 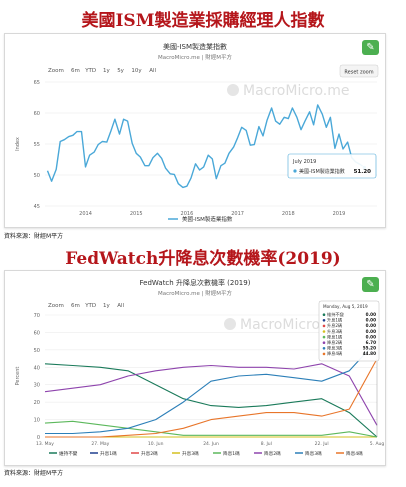 I want to click on fed-legend-label: 升息3碼, so click(x=190, y=453).